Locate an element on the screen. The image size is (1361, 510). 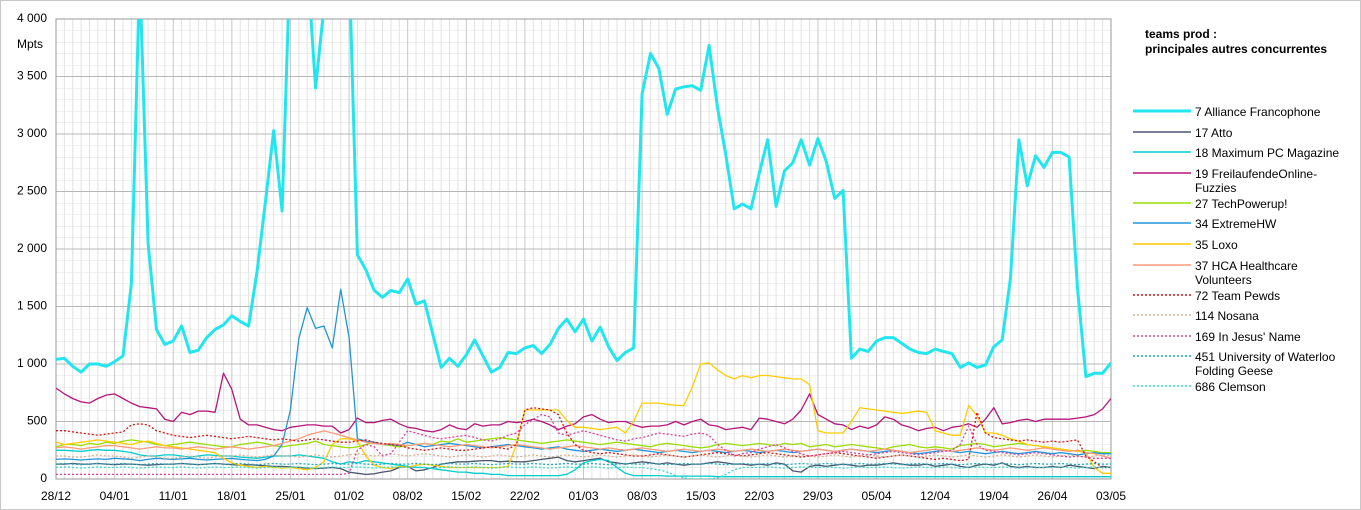
y-tick-label: 3 000 is located at coordinates (32, 133).